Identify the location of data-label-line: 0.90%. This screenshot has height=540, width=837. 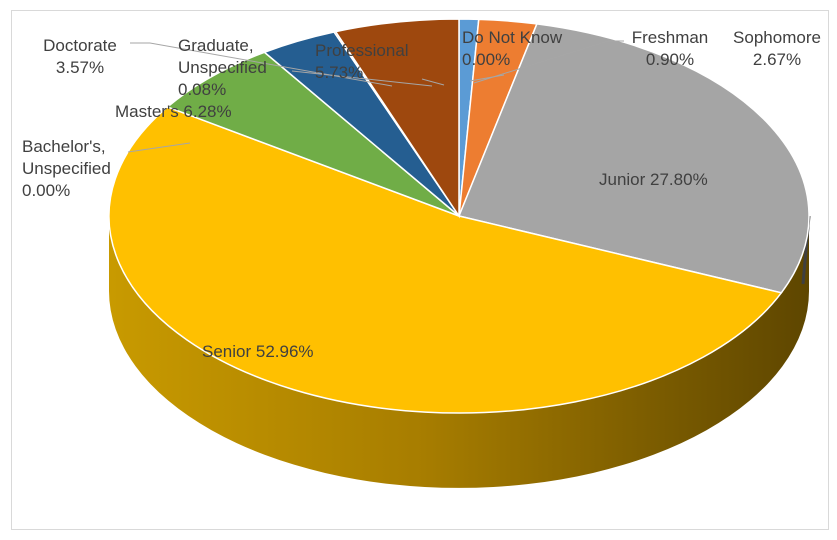
(670, 59).